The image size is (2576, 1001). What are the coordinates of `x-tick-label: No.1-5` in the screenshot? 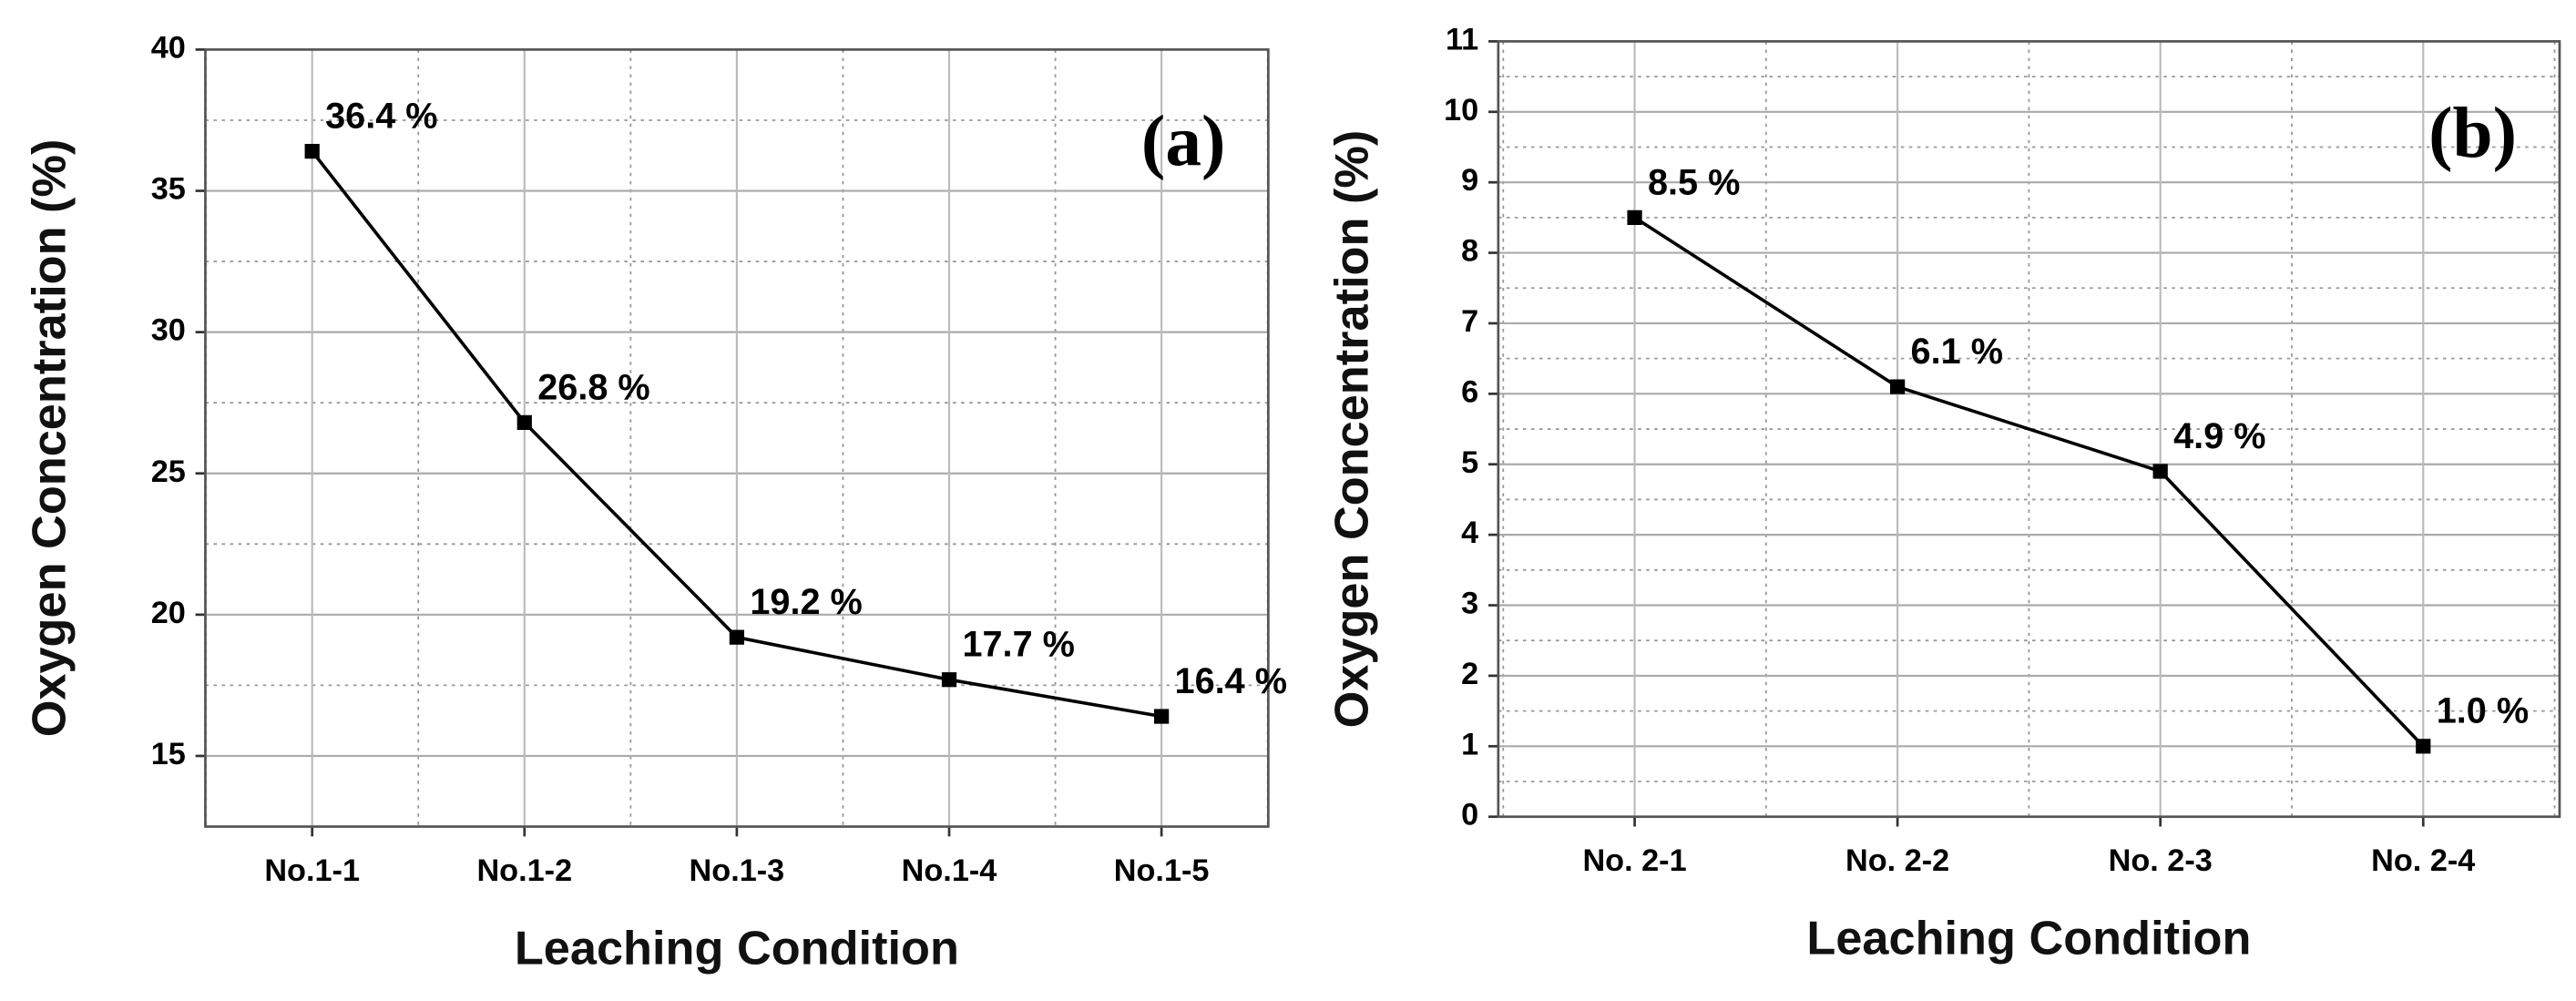 It's located at (1162, 870).